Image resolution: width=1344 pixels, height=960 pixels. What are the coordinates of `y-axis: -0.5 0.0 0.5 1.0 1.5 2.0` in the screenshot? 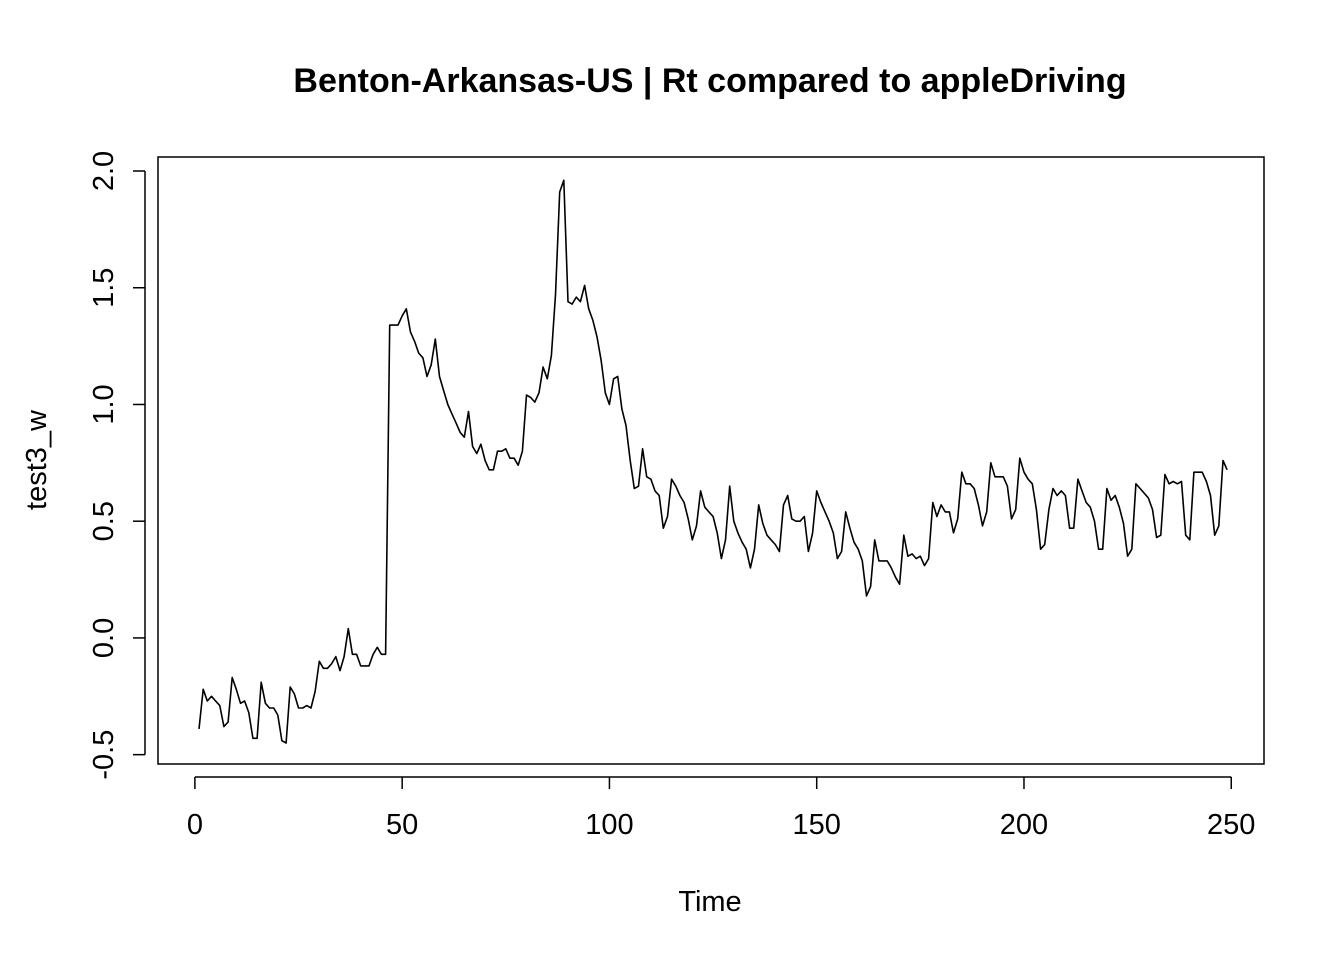 It's located at (117, 465).